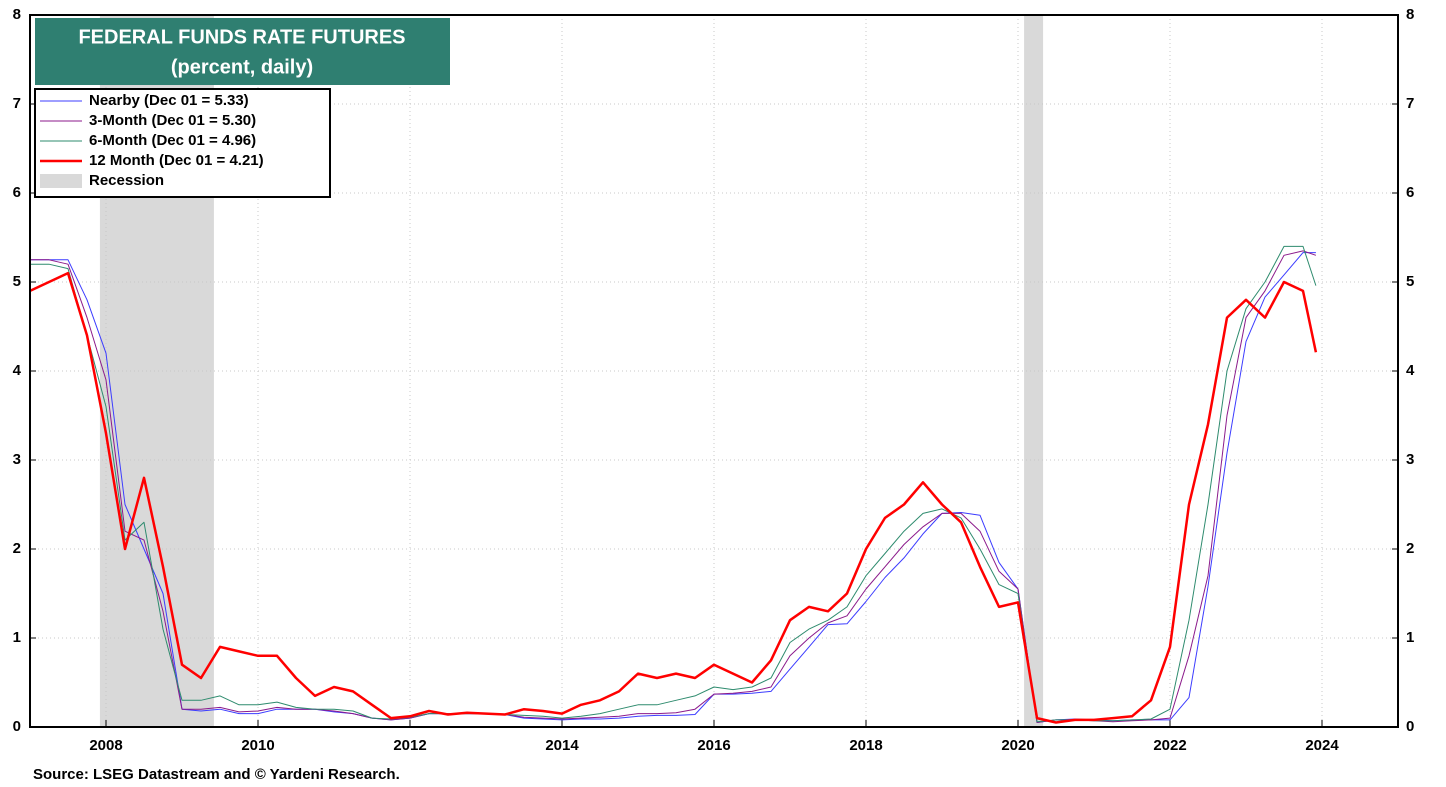 The image size is (1446, 787). Describe the element at coordinates (126, 180) in the screenshot. I see `legend-label: Recession` at that location.